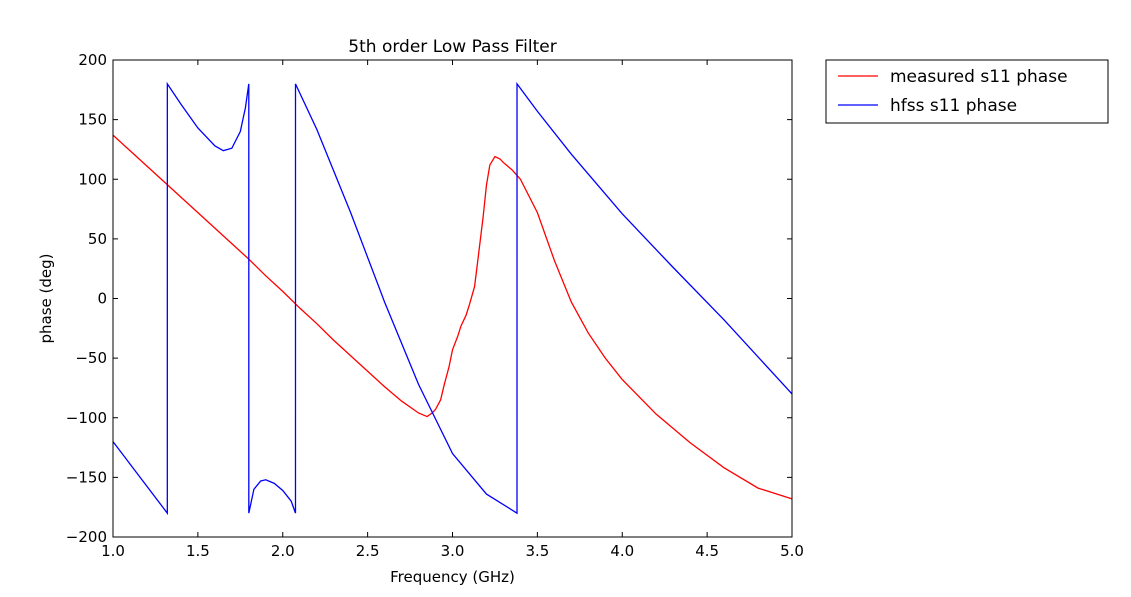 The image size is (1131, 597). I want to click on y-tick-label: 0, so click(102, 299).